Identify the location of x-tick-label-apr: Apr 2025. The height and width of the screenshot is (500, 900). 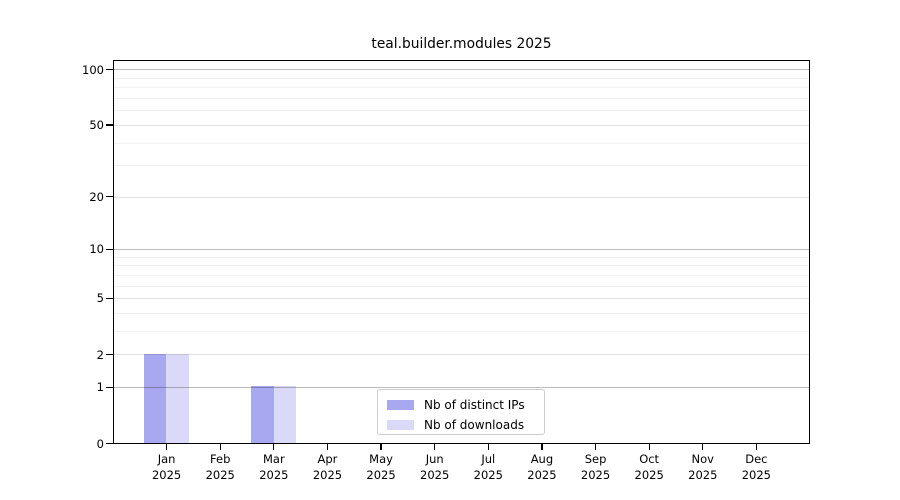
(327, 467).